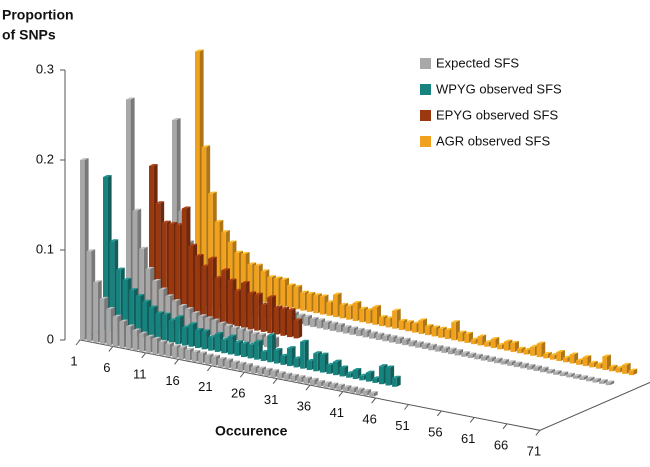 The width and height of the screenshot is (650, 467). What do you see at coordinates (73, 360) in the screenshot?
I see `x-tick-label: 1` at bounding box center [73, 360].